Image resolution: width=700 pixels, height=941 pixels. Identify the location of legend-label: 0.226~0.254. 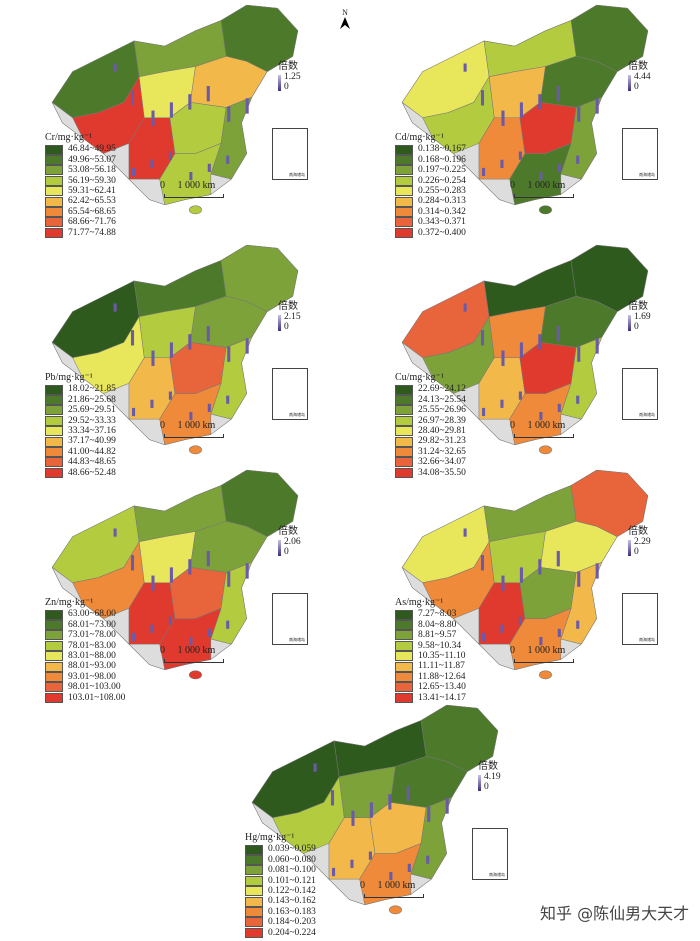
(442, 180).